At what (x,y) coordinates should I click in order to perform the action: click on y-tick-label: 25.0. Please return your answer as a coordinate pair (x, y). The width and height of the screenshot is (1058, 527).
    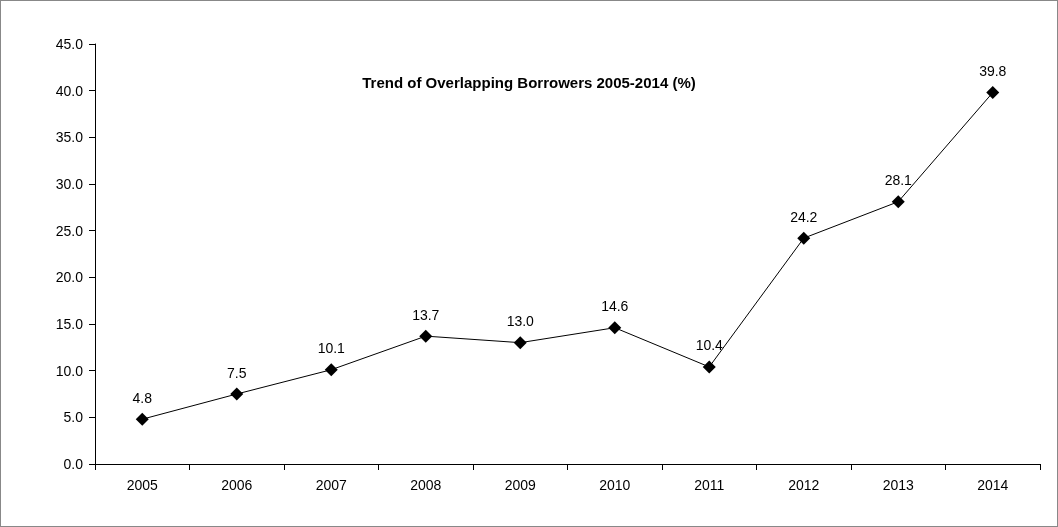
    Looking at the image, I should click on (69, 230).